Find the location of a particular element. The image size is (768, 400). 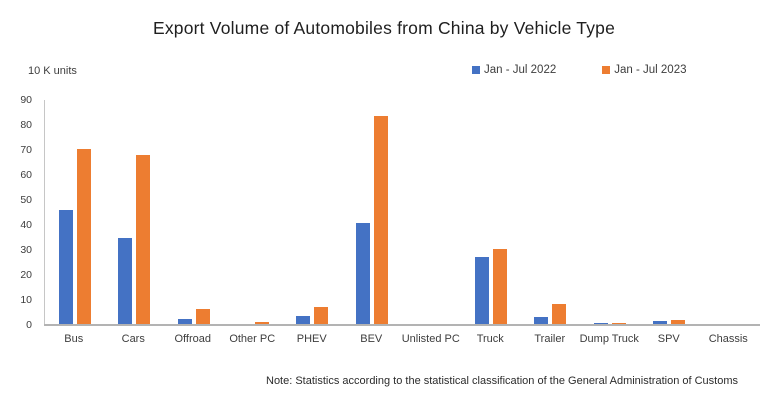

bar-group-dump-truck is located at coordinates (609, 212).